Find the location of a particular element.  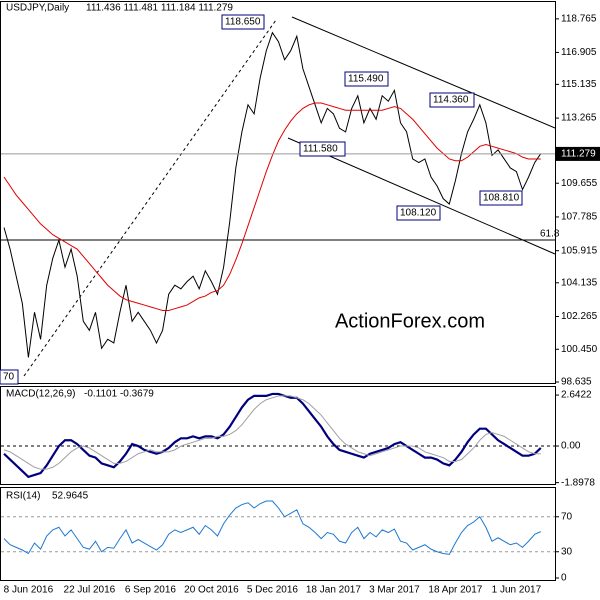

y-tick-label: 107.785 is located at coordinates (579, 217).